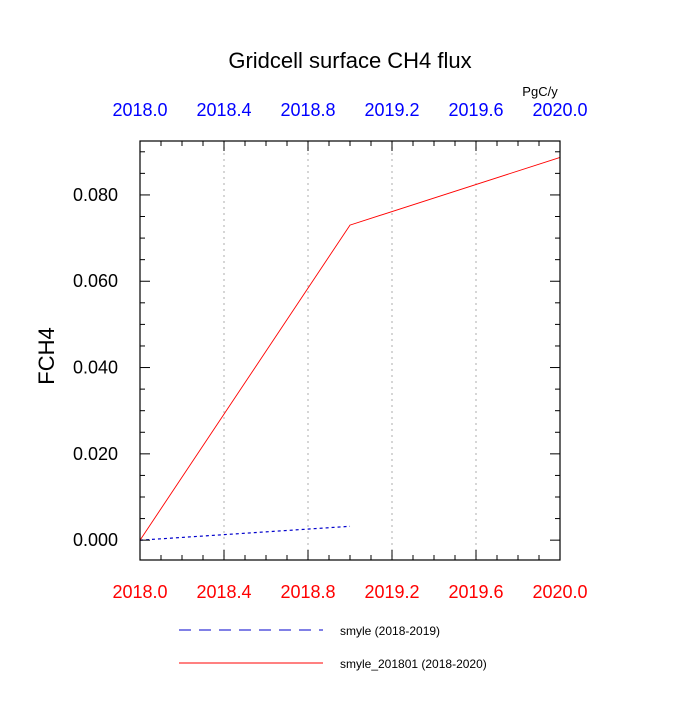  I want to click on chart-title: Gridcell surface CH4 flux, so click(349, 60).